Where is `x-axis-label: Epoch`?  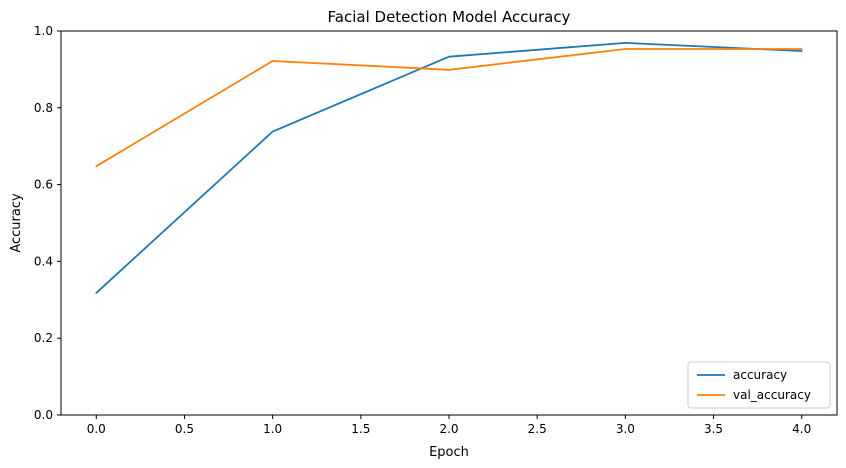
x-axis-label: Epoch is located at coordinates (449, 452).